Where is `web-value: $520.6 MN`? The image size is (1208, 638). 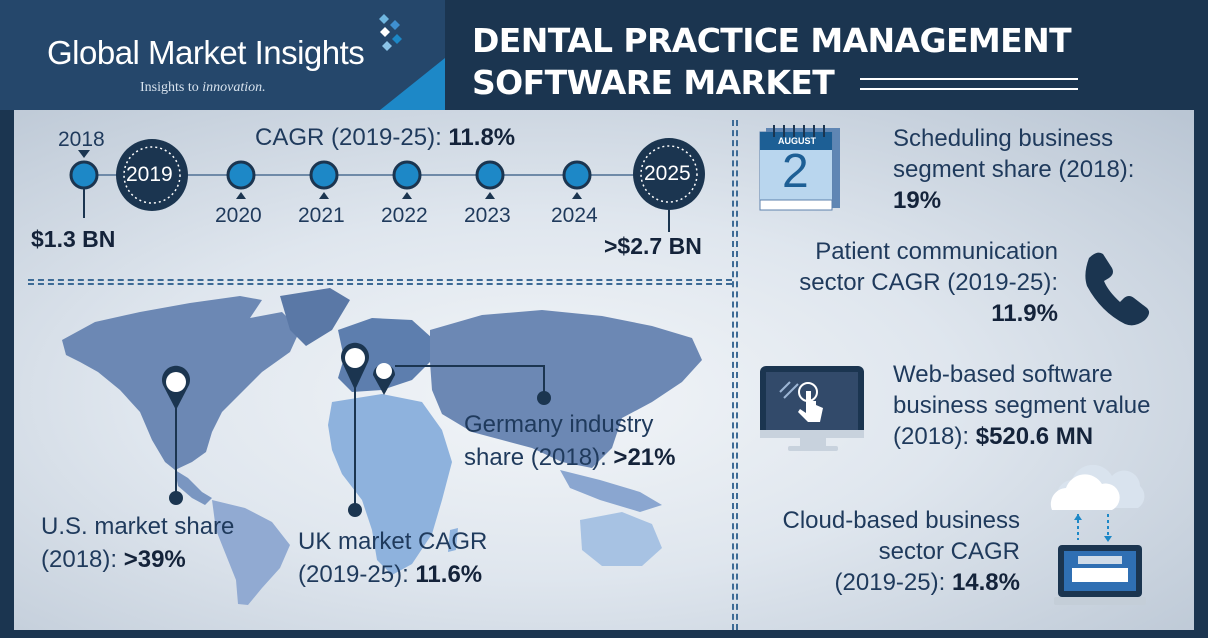
web-value: $520.6 MN is located at coordinates (1034, 436).